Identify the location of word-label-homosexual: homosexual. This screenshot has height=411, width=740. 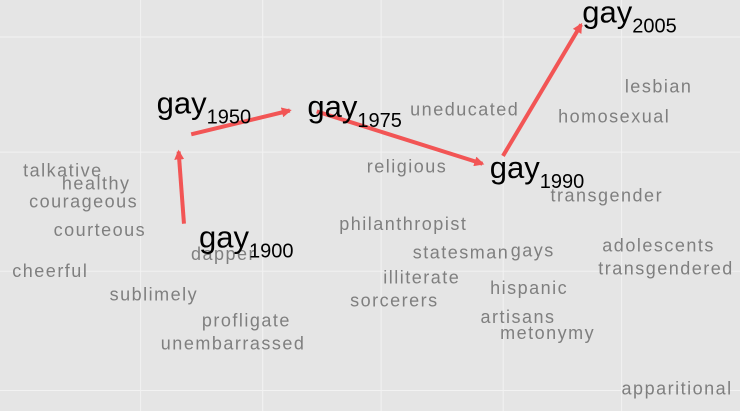
(614, 117).